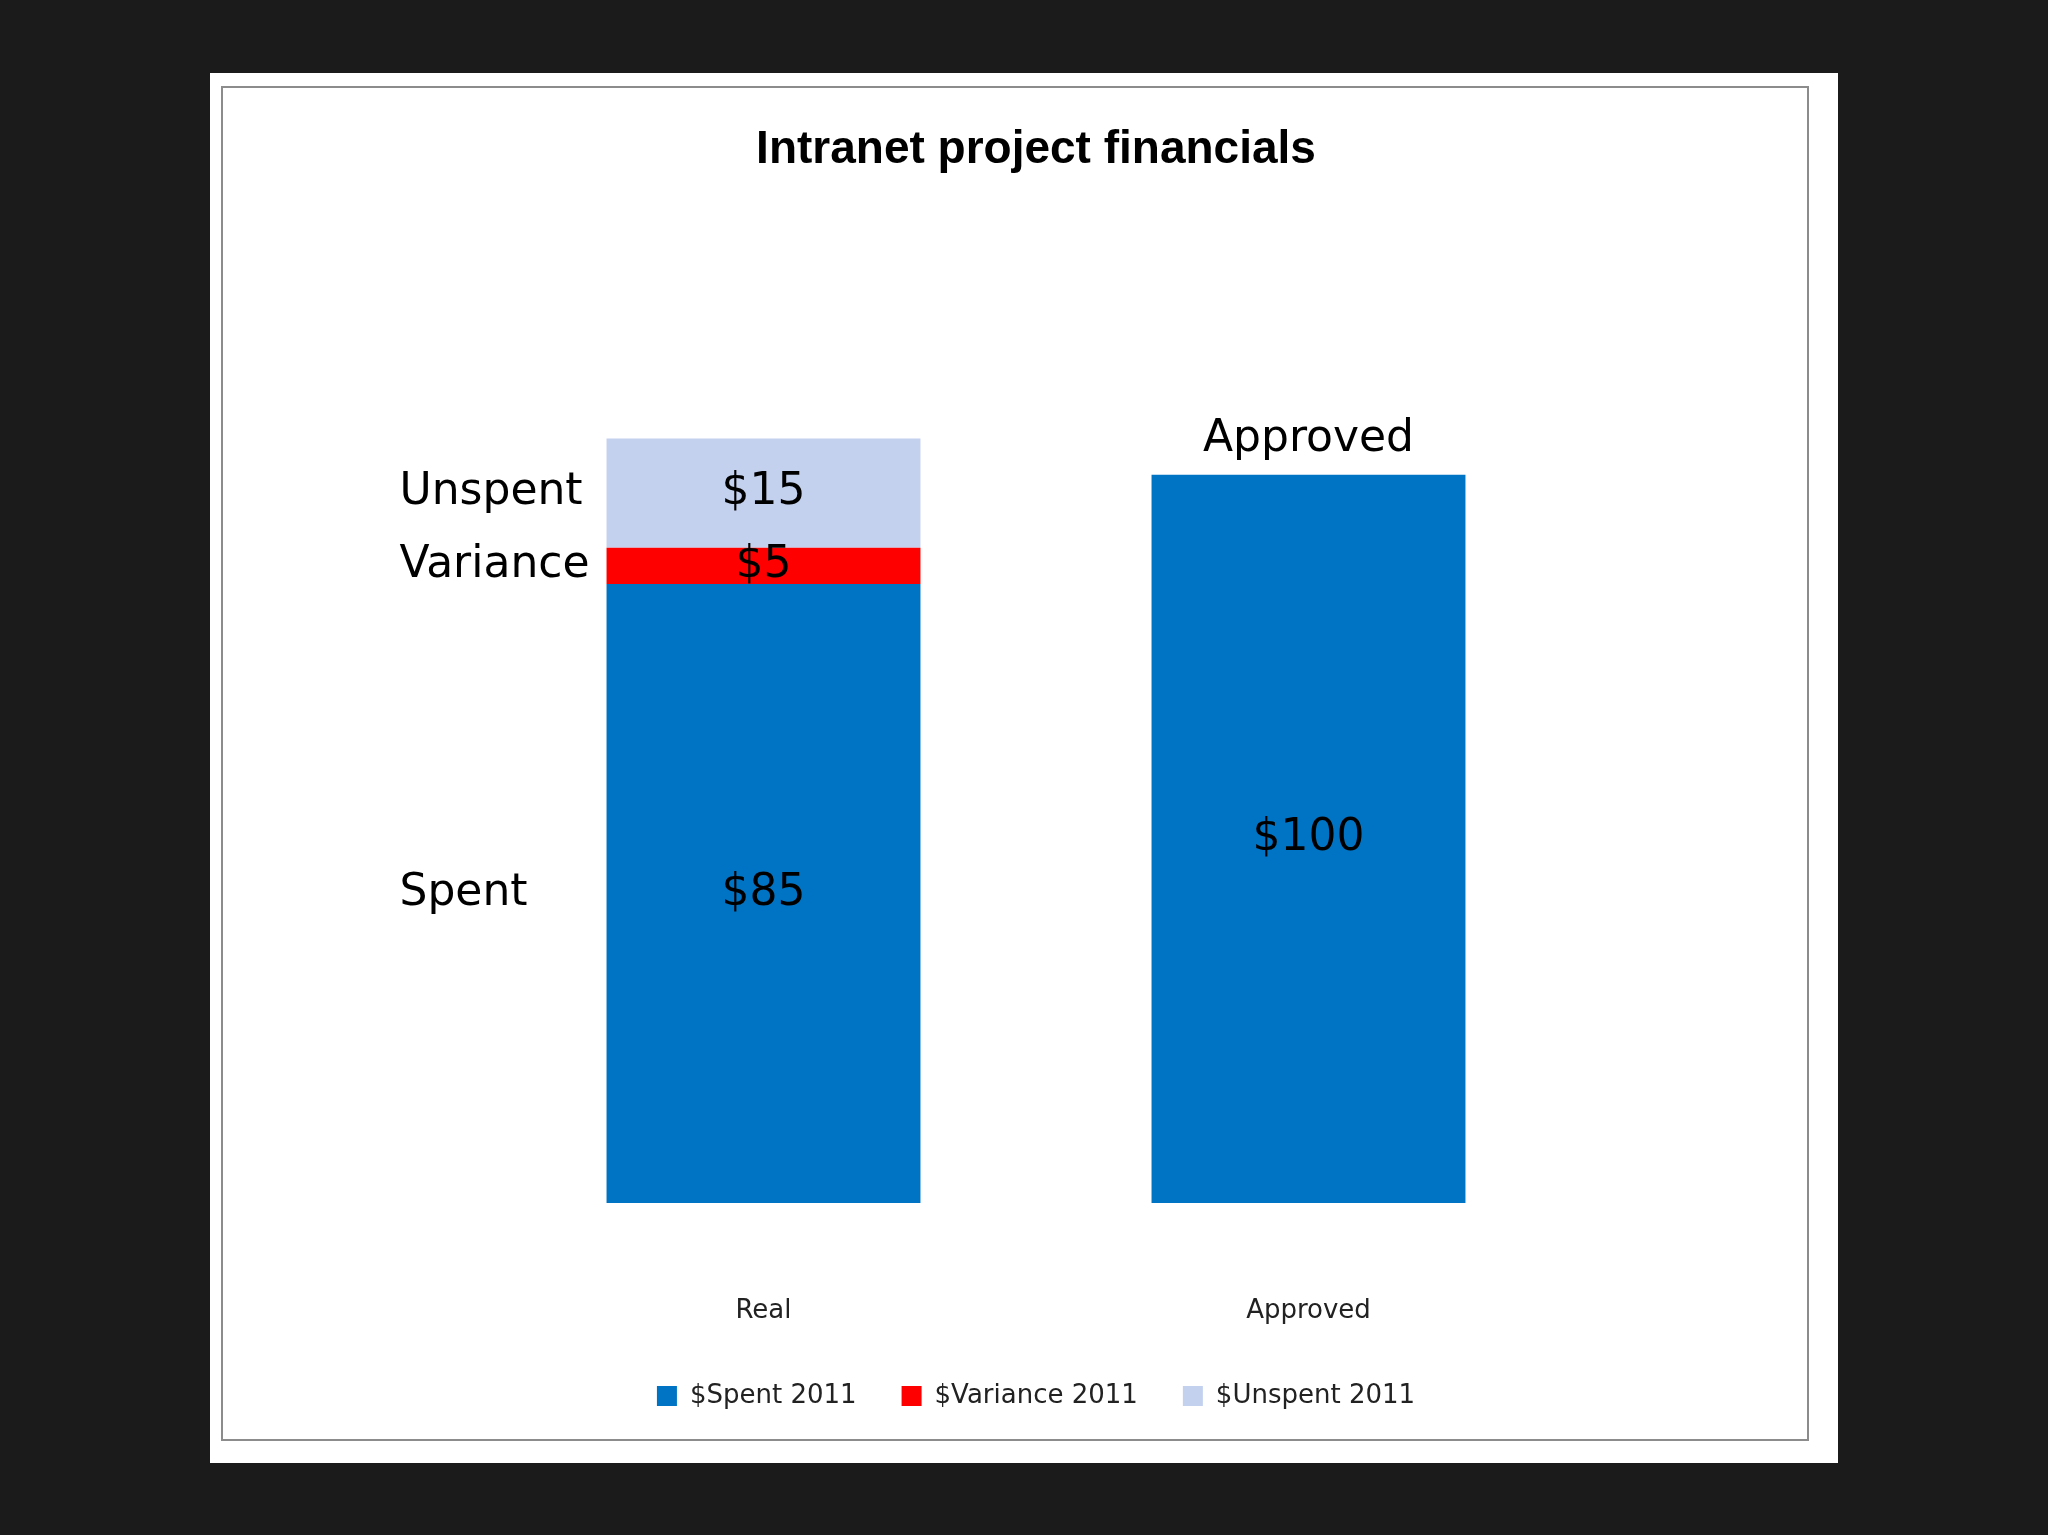 This screenshot has width=2048, height=1535. I want to click on data-label: $100, so click(1308, 835).